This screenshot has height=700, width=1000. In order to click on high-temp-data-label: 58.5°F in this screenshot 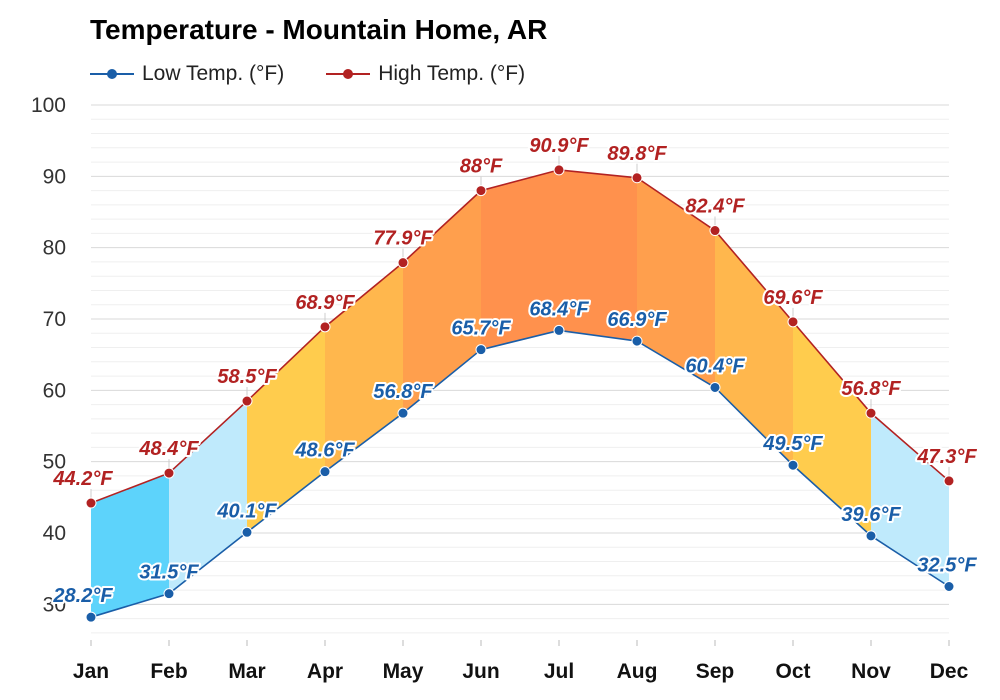, I will do `click(247, 377)`.